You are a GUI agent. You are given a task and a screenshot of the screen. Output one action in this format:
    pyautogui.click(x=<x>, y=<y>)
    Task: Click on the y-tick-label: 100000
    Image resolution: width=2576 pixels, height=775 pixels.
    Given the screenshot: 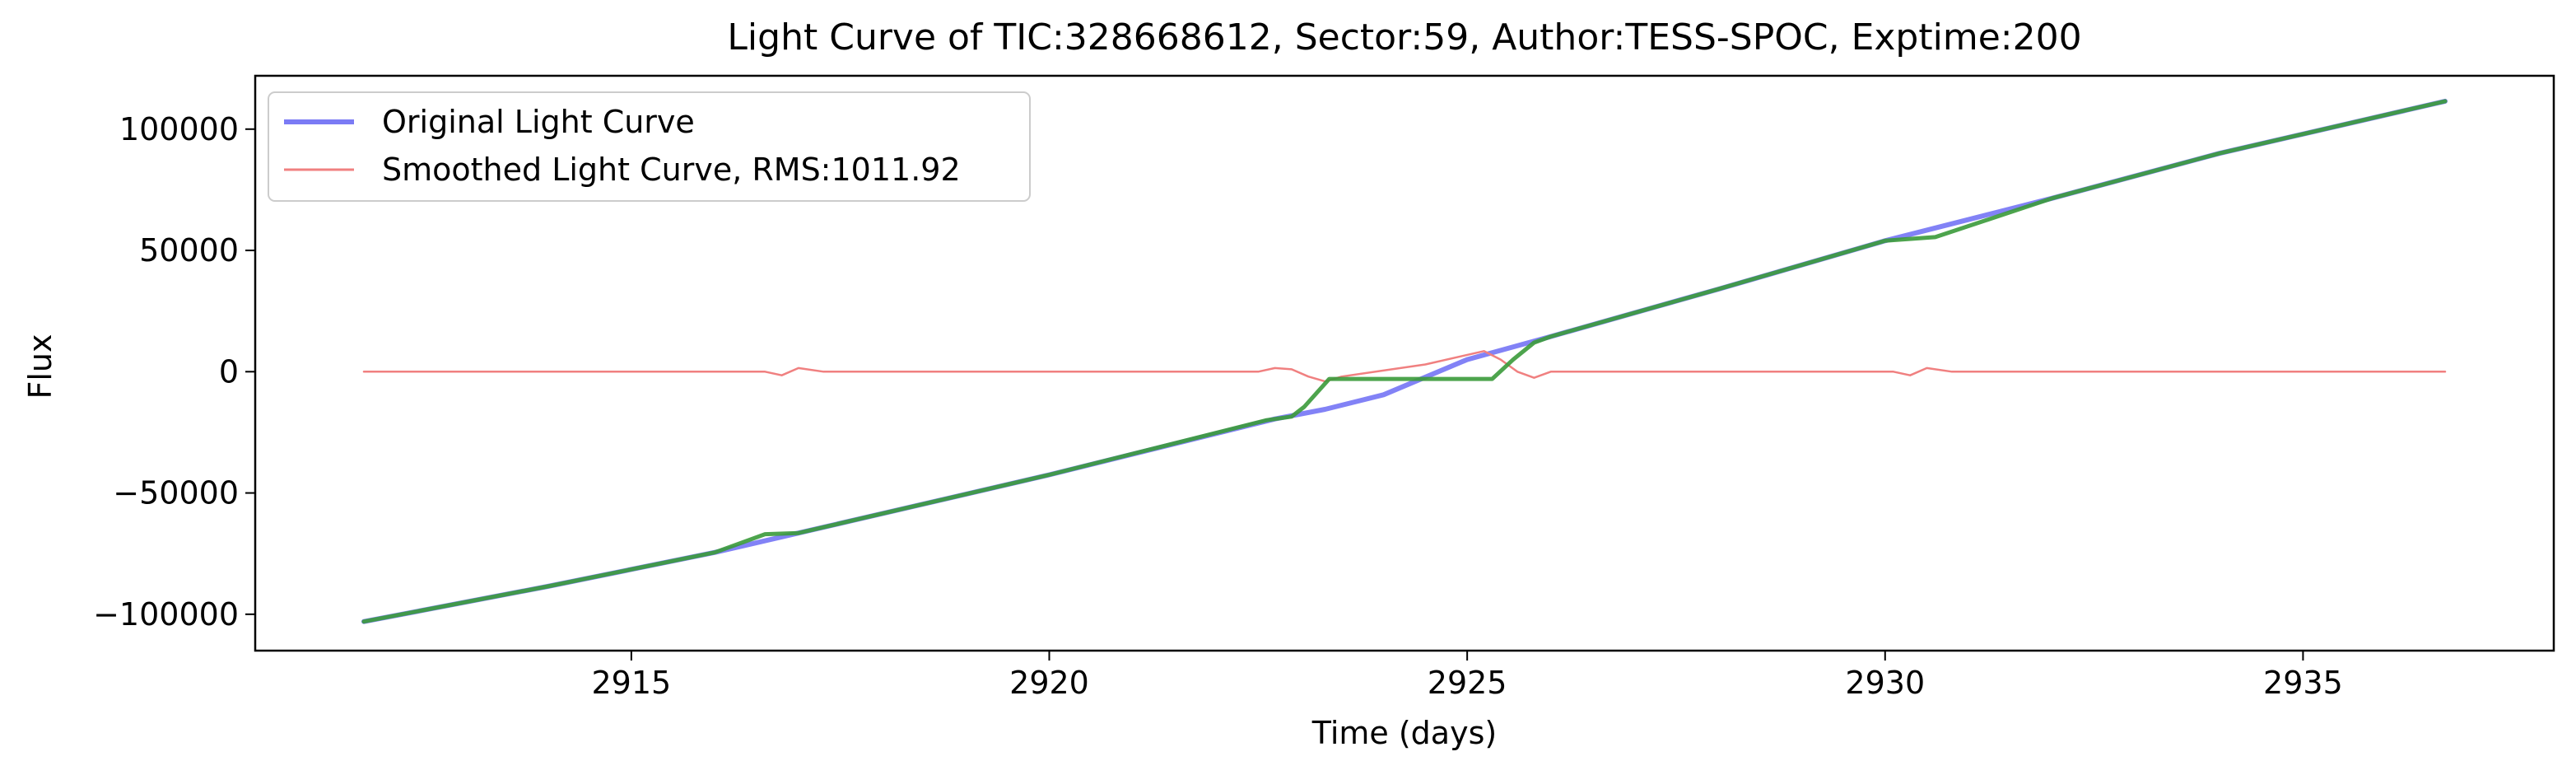 What is the action you would take?
    pyautogui.click(x=179, y=129)
    